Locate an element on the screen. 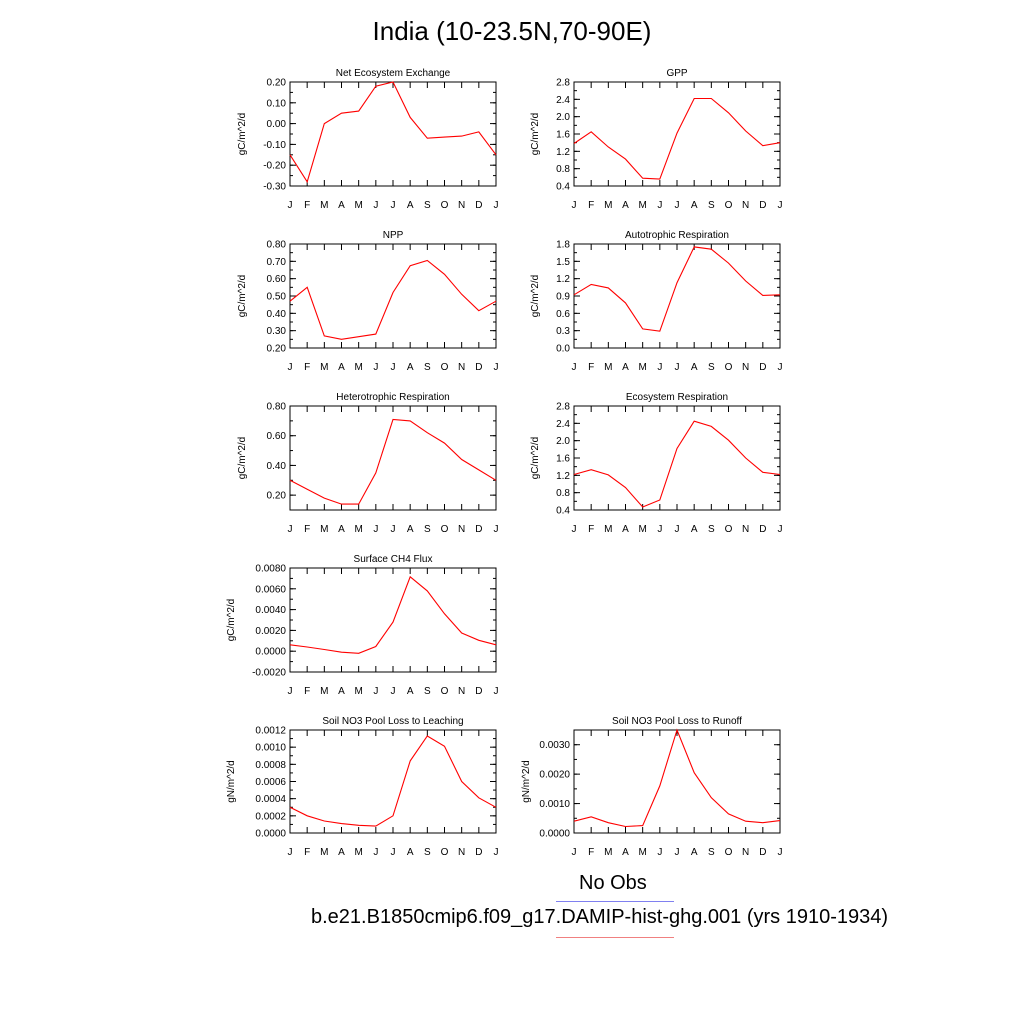 The width and height of the screenshot is (1024, 1024). y-tick-label: -0.10 is located at coordinates (274, 145).